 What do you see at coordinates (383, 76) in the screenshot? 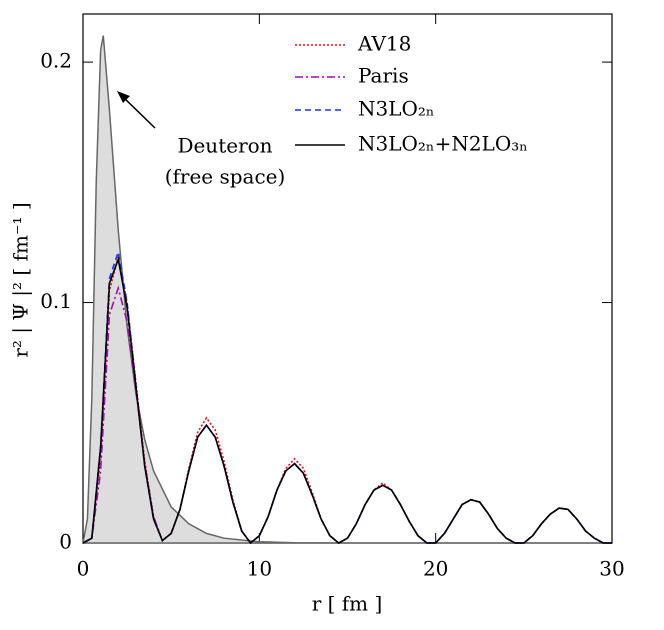
I see `legend-label: Paris` at bounding box center [383, 76].